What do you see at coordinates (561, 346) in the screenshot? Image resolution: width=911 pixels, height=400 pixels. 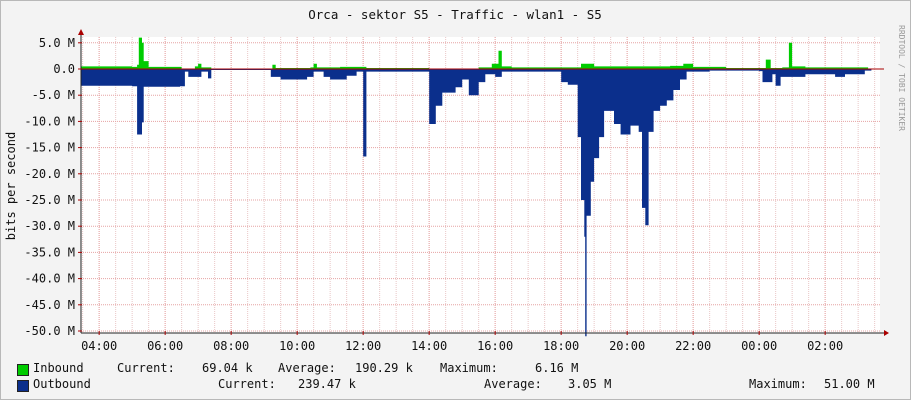 I see `x-tick-label: 18:00` at bounding box center [561, 346].